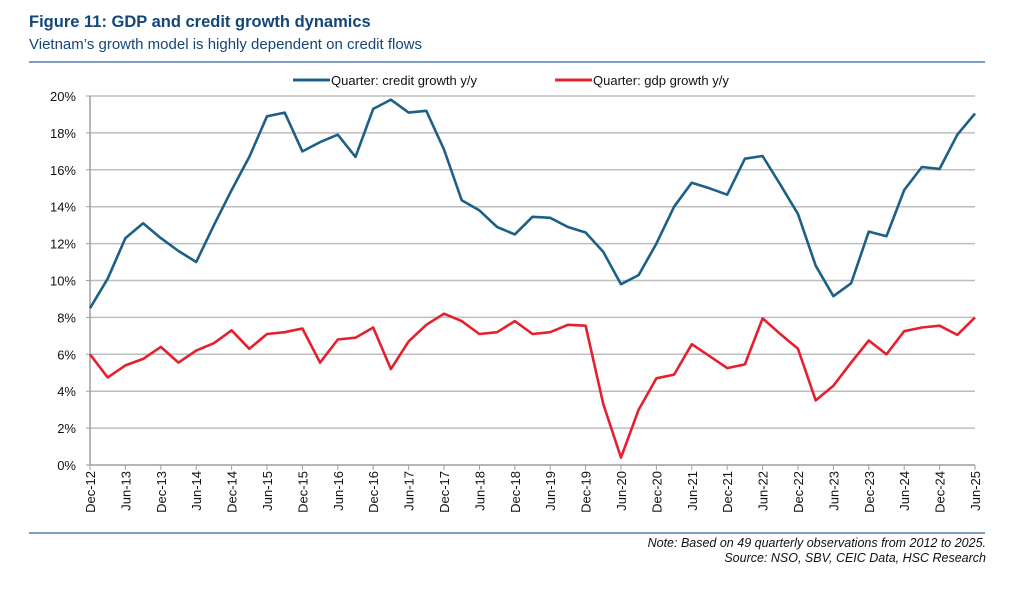 Image resolution: width=1024 pixels, height=598 pixels. What do you see at coordinates (63, 207) in the screenshot?
I see `y-tick-label: 14%` at bounding box center [63, 207].